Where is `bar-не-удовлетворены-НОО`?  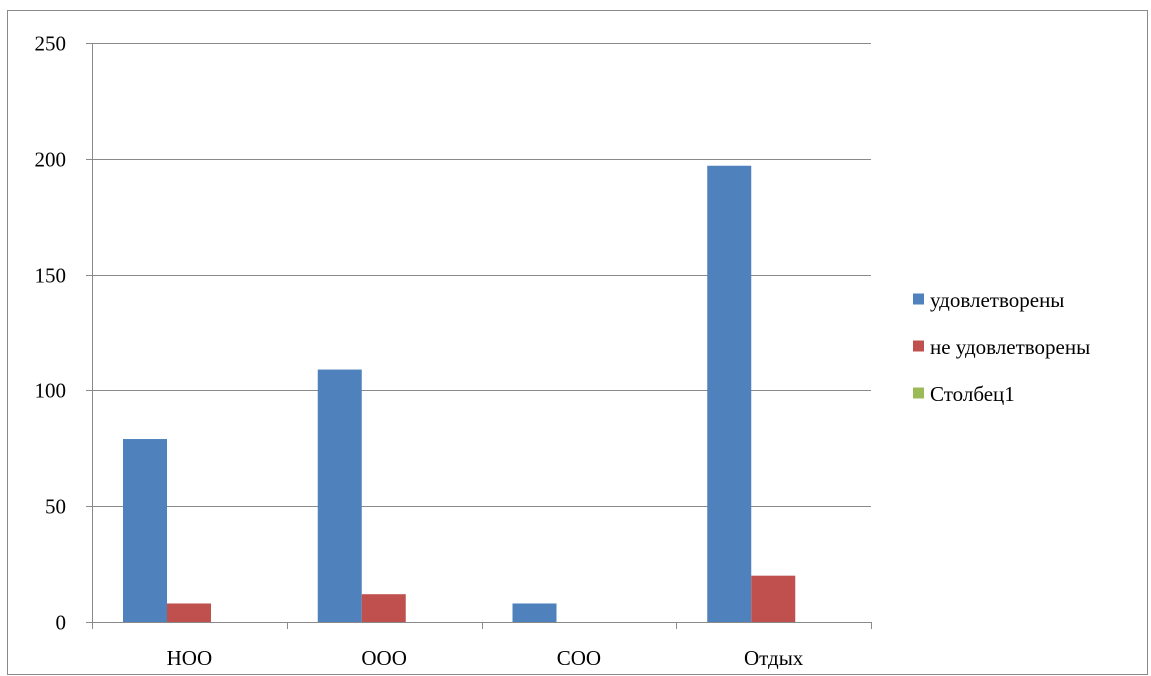 bar-не-удовлетворены-НОО is located at coordinates (189, 612).